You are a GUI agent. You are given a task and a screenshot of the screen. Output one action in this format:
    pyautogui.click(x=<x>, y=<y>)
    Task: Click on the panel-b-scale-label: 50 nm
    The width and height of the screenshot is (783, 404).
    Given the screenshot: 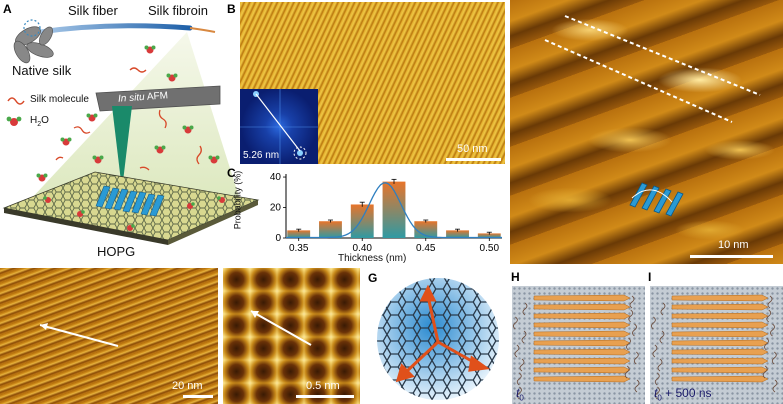 What is the action you would take?
    pyautogui.click(x=472, y=149)
    